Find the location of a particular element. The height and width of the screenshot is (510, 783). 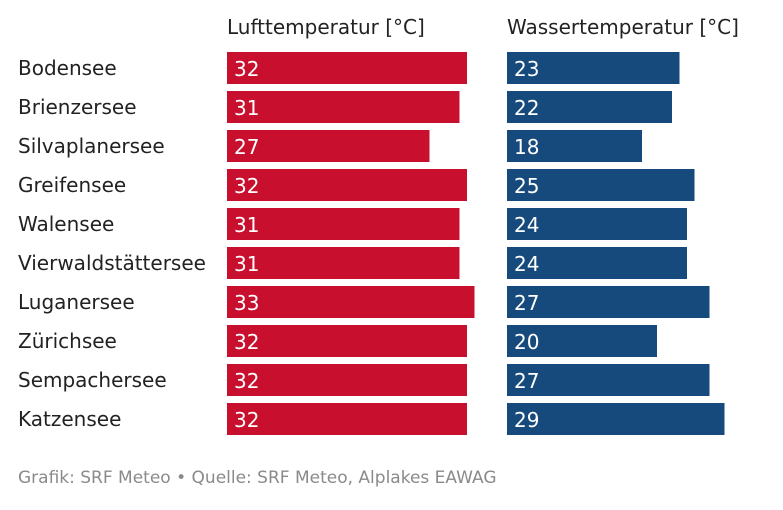

column-title-air: Lufttemperatur [°C] is located at coordinates (326, 27).